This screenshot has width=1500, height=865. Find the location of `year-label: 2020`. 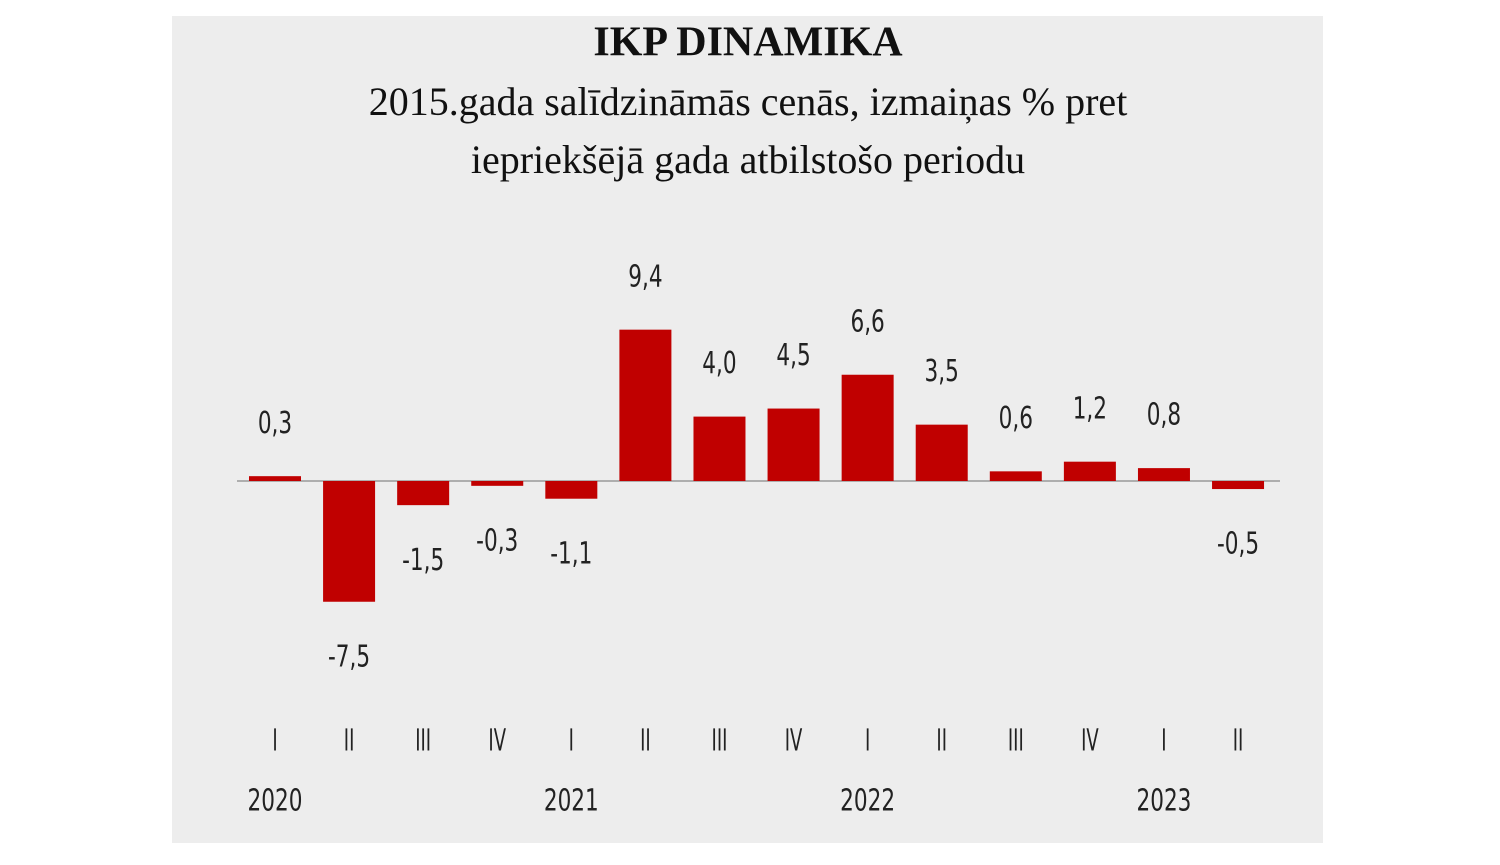

year-label: 2020 is located at coordinates (275, 801).